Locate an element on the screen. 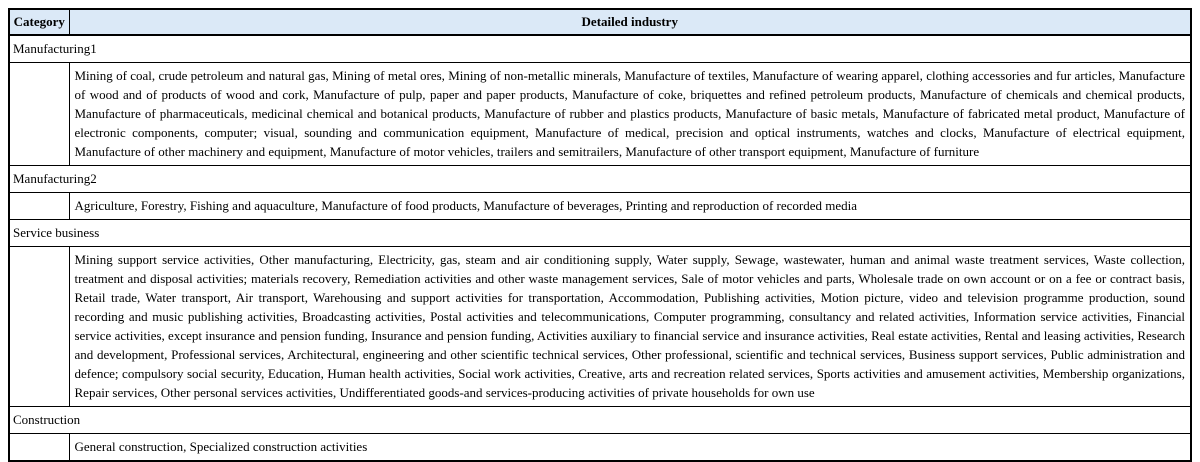  table-row: Construction is located at coordinates (600, 420).